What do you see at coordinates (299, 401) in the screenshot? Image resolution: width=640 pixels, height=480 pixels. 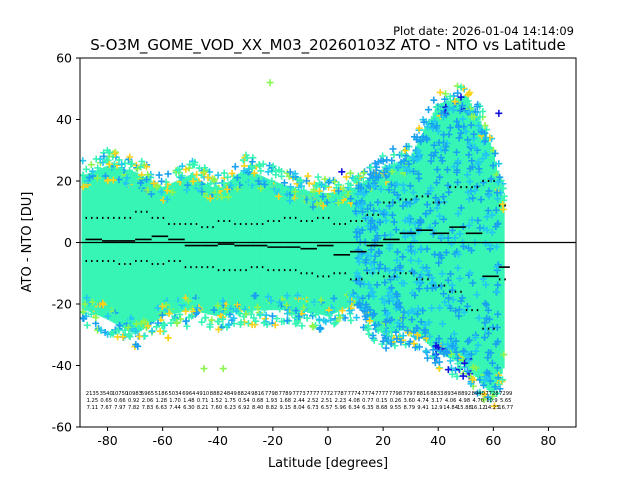 I see `bin-stat-label: 2.44` at bounding box center [299, 401].